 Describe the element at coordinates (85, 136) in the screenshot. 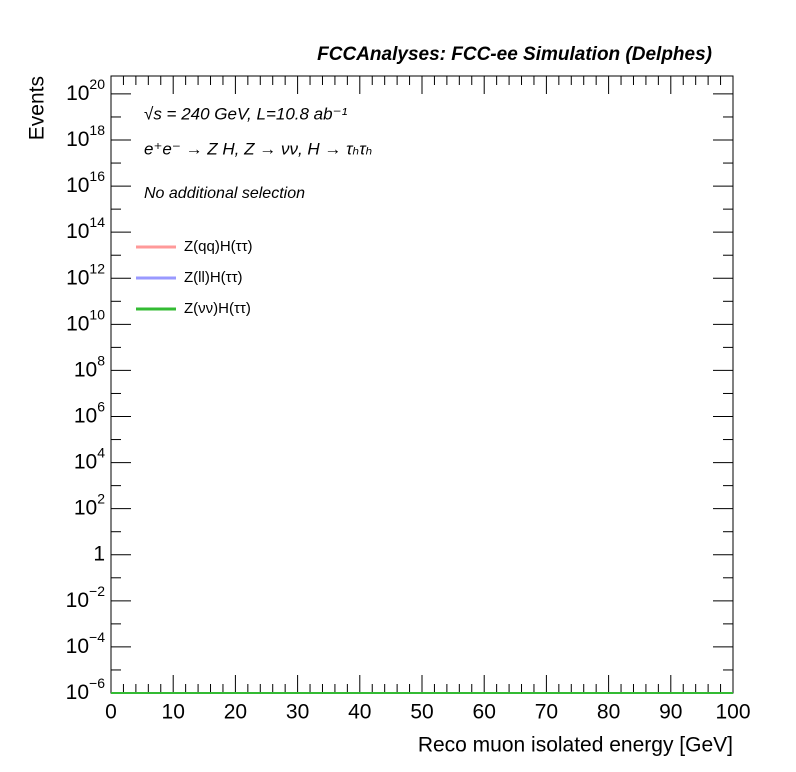

I see `y-tick-label: 10¹⁸` at that location.